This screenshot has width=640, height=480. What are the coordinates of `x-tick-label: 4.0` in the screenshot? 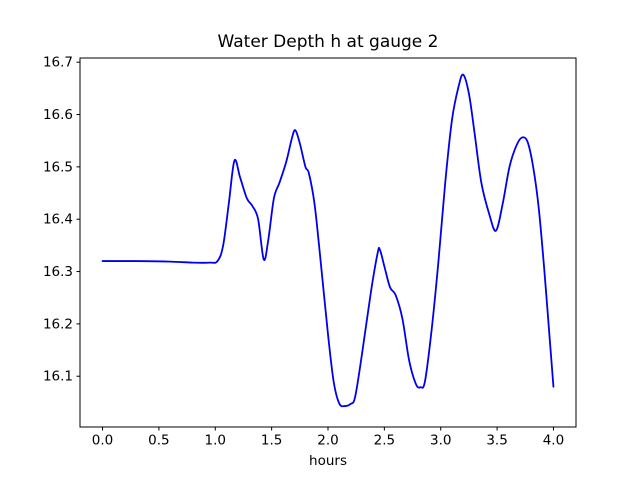 It's located at (553, 441).